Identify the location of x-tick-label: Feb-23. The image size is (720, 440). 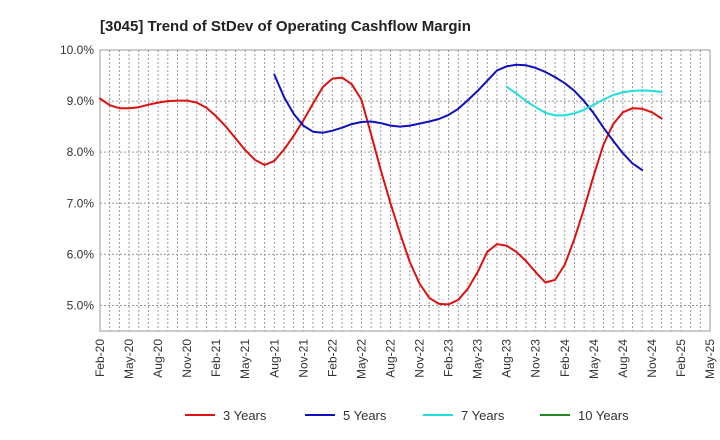
(449, 358).